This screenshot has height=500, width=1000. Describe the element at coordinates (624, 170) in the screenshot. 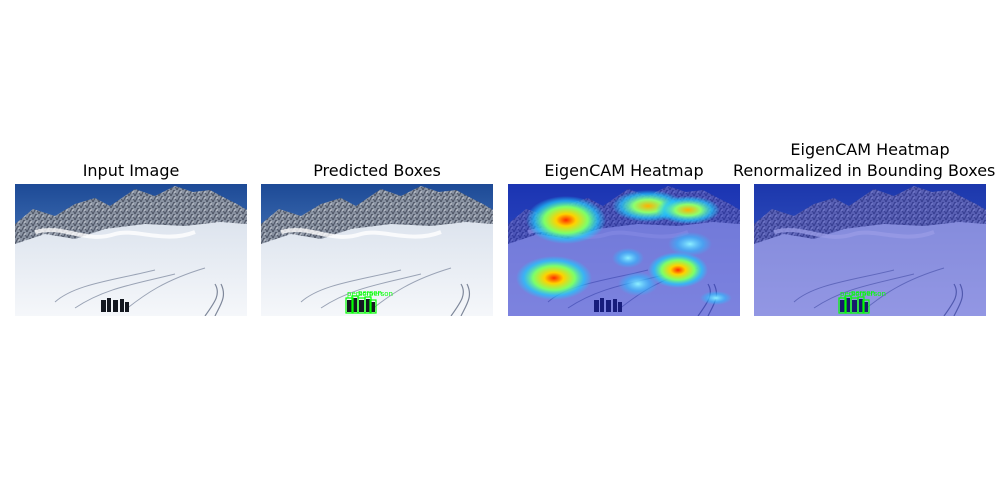

I see `panel-title: EigenCAM Heatmap` at that location.